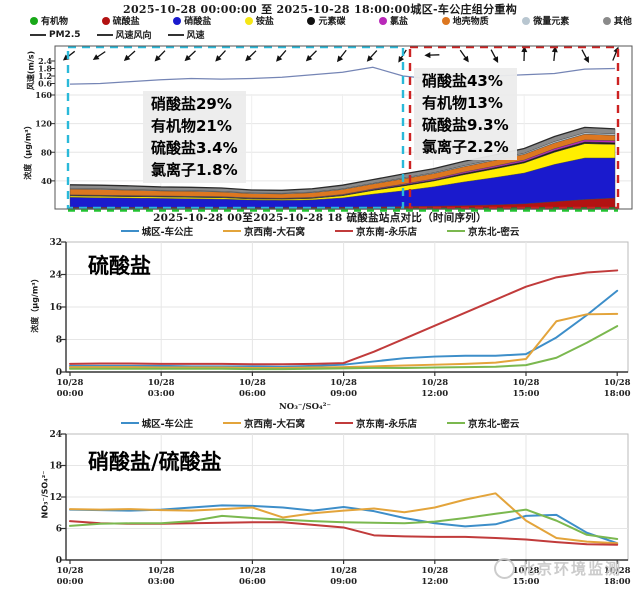 The image size is (640, 597). Describe the element at coordinates (45, 61) in the screenshot. I see `svg-text: 2.4` at that location.